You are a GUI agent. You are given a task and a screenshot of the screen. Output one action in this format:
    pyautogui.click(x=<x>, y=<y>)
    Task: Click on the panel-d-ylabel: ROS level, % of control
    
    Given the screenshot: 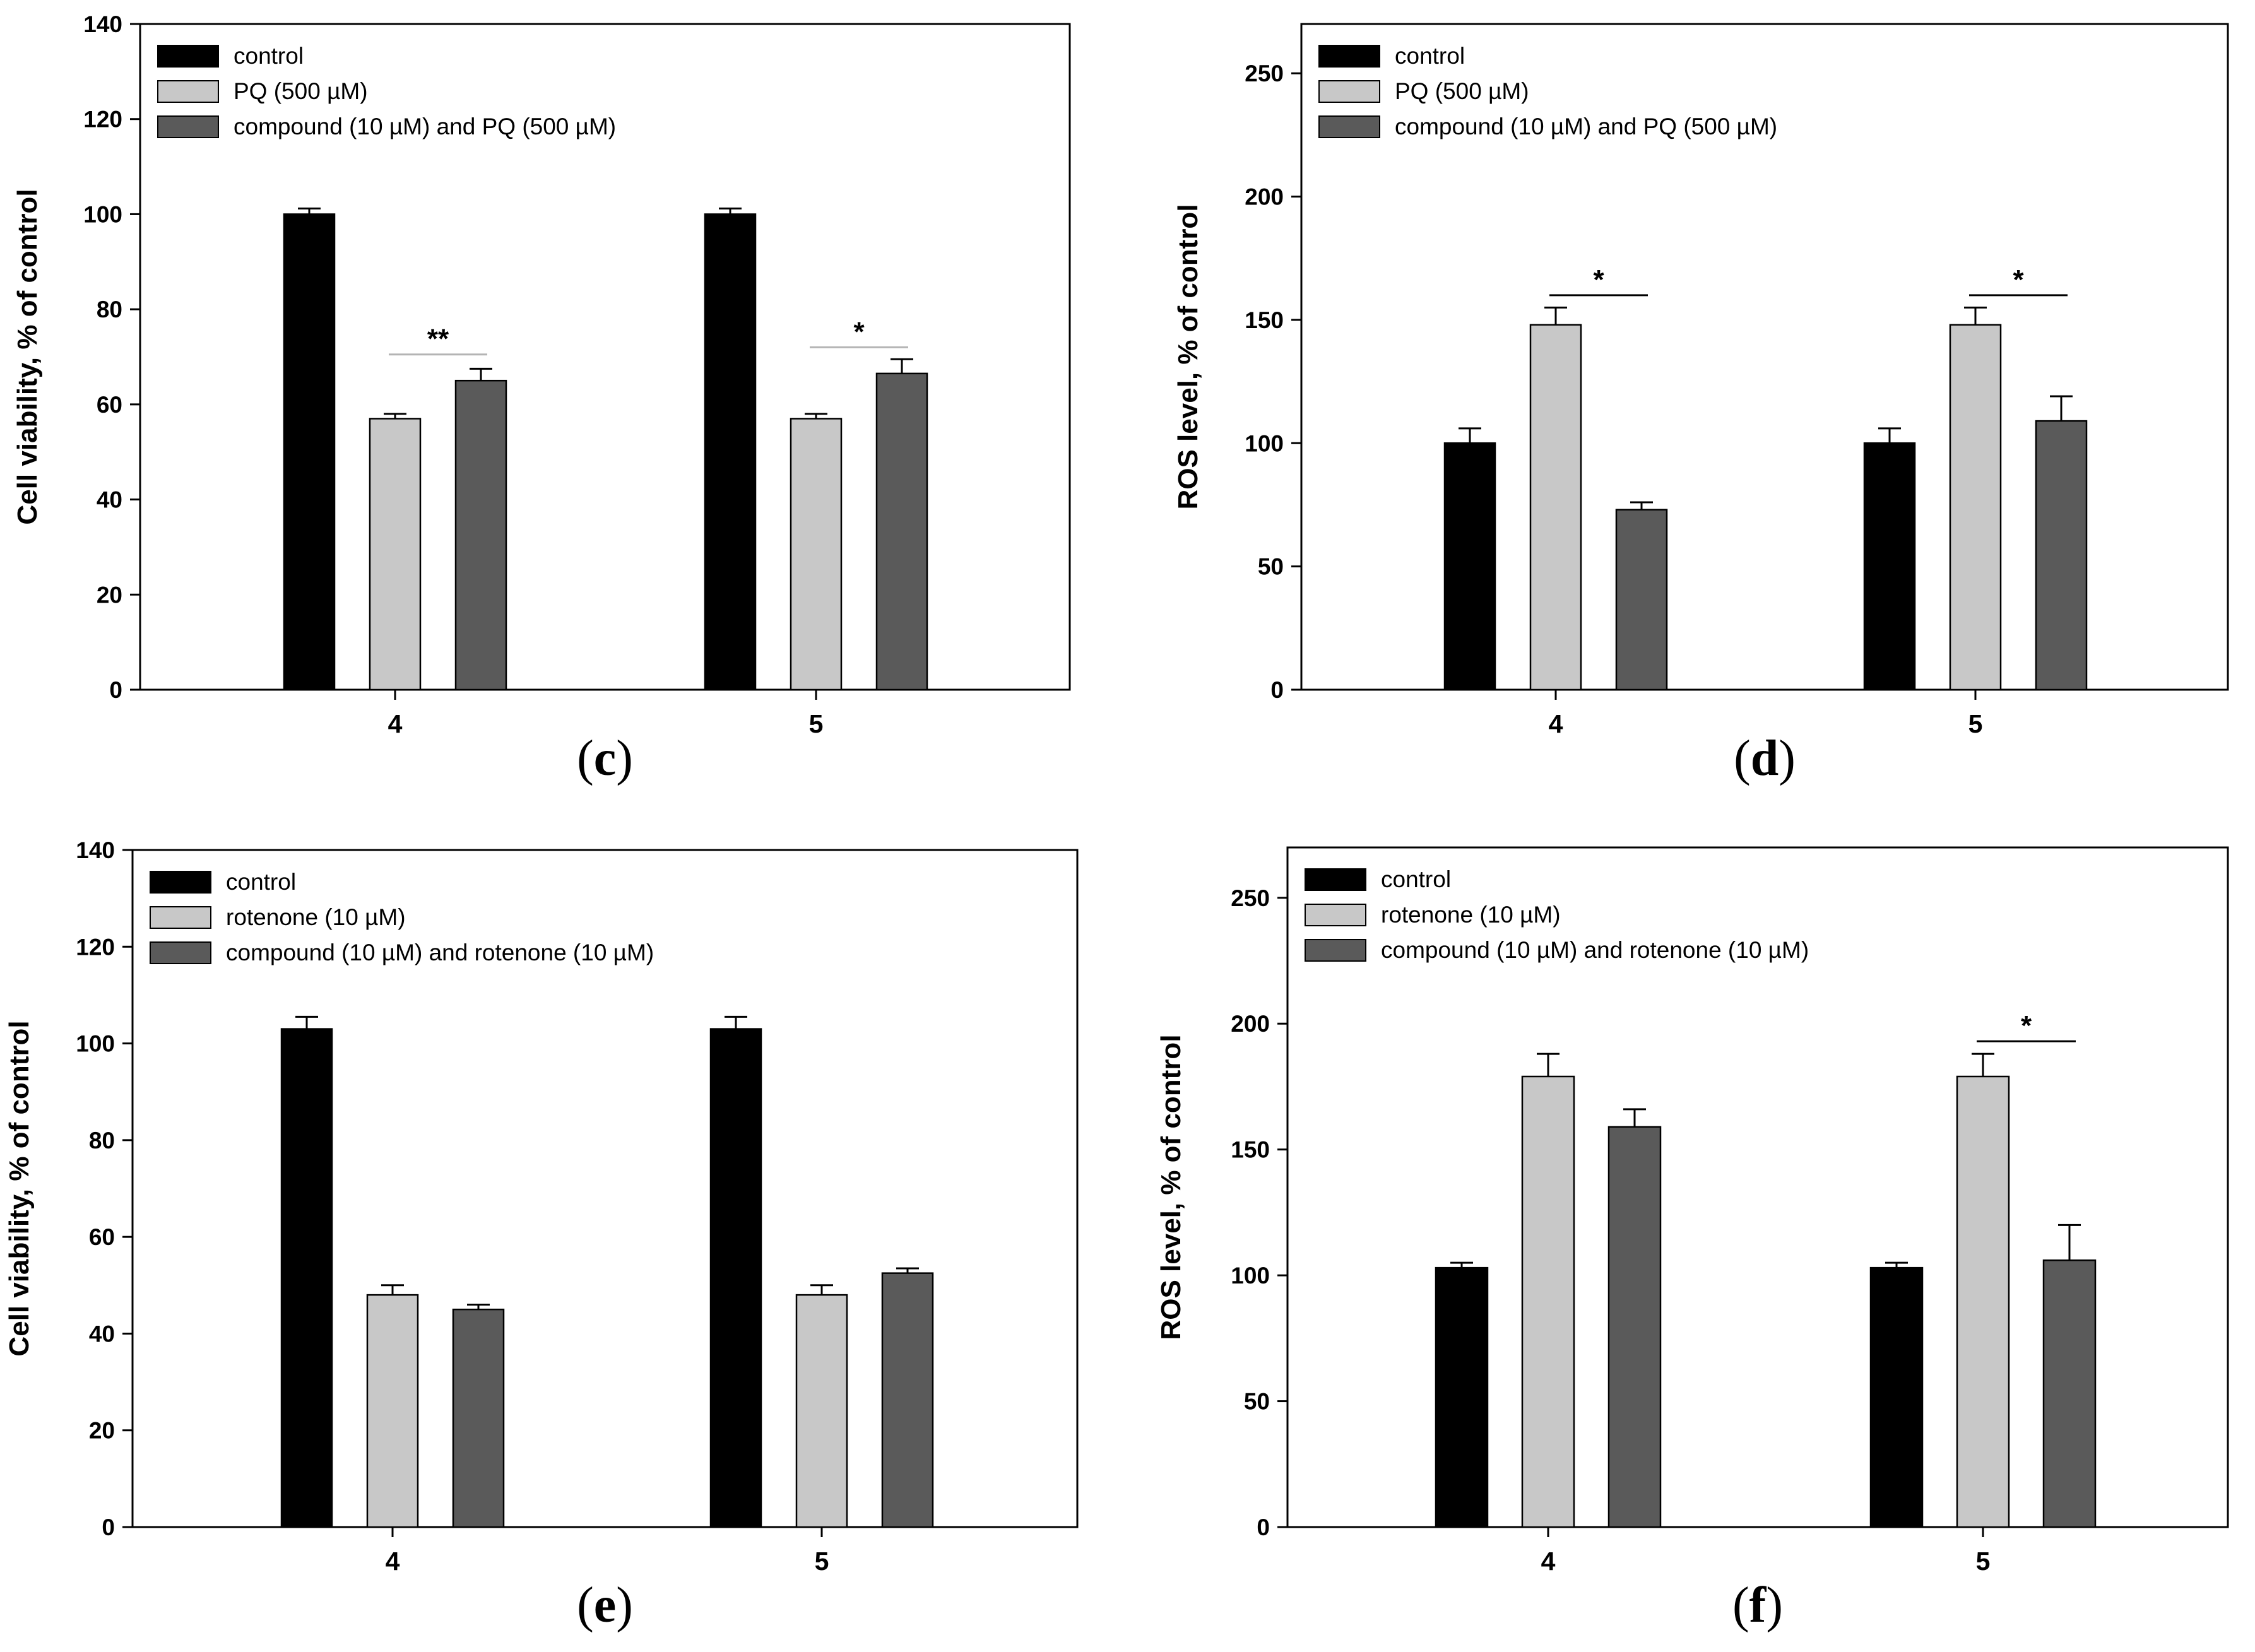 What is the action you would take?
    pyautogui.click(x=1188, y=356)
    